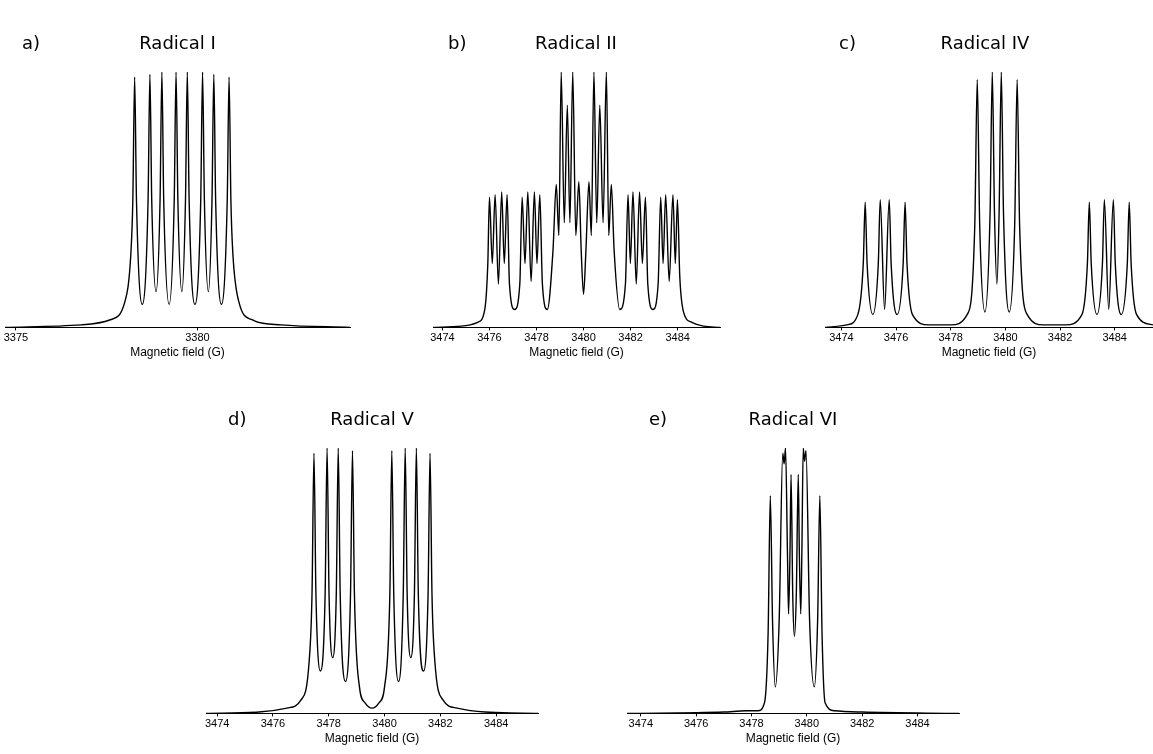 The height and width of the screenshot is (754, 1153). What do you see at coordinates (576, 42) in the screenshot?
I see `chart-title: Radical II` at bounding box center [576, 42].